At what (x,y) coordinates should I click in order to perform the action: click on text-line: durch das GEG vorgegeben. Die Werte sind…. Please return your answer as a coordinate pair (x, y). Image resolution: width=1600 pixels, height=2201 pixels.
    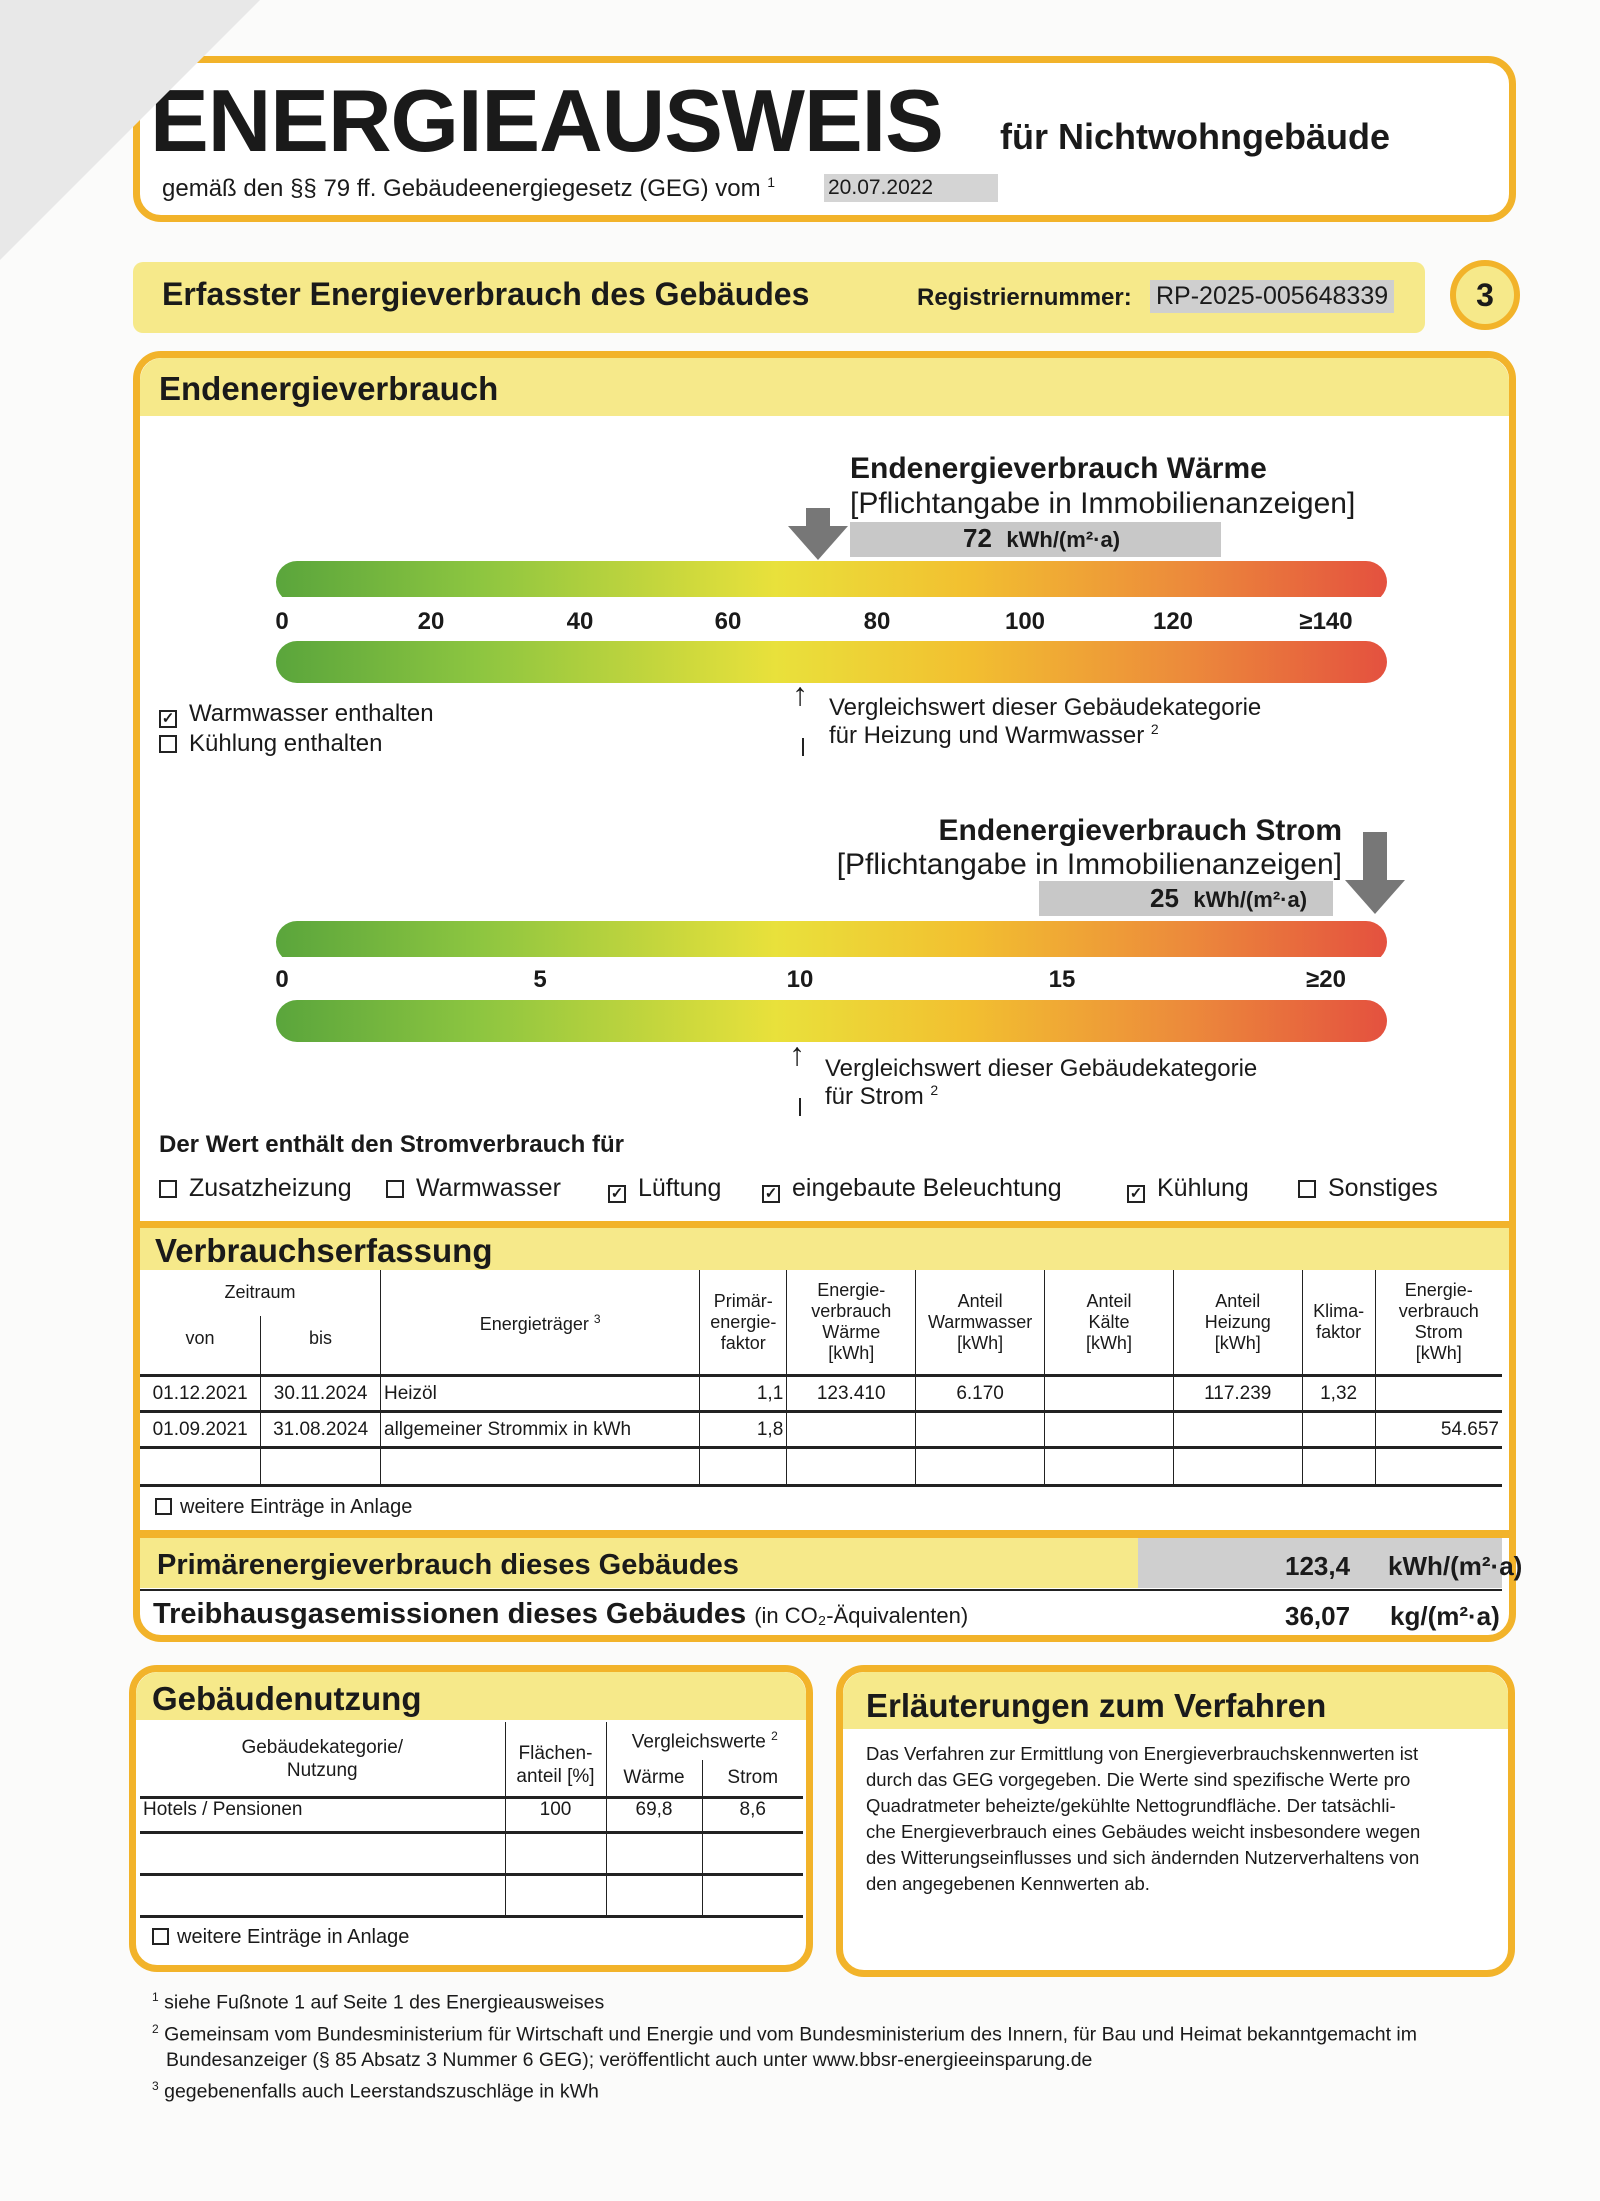
    Looking at the image, I should click on (1138, 1779).